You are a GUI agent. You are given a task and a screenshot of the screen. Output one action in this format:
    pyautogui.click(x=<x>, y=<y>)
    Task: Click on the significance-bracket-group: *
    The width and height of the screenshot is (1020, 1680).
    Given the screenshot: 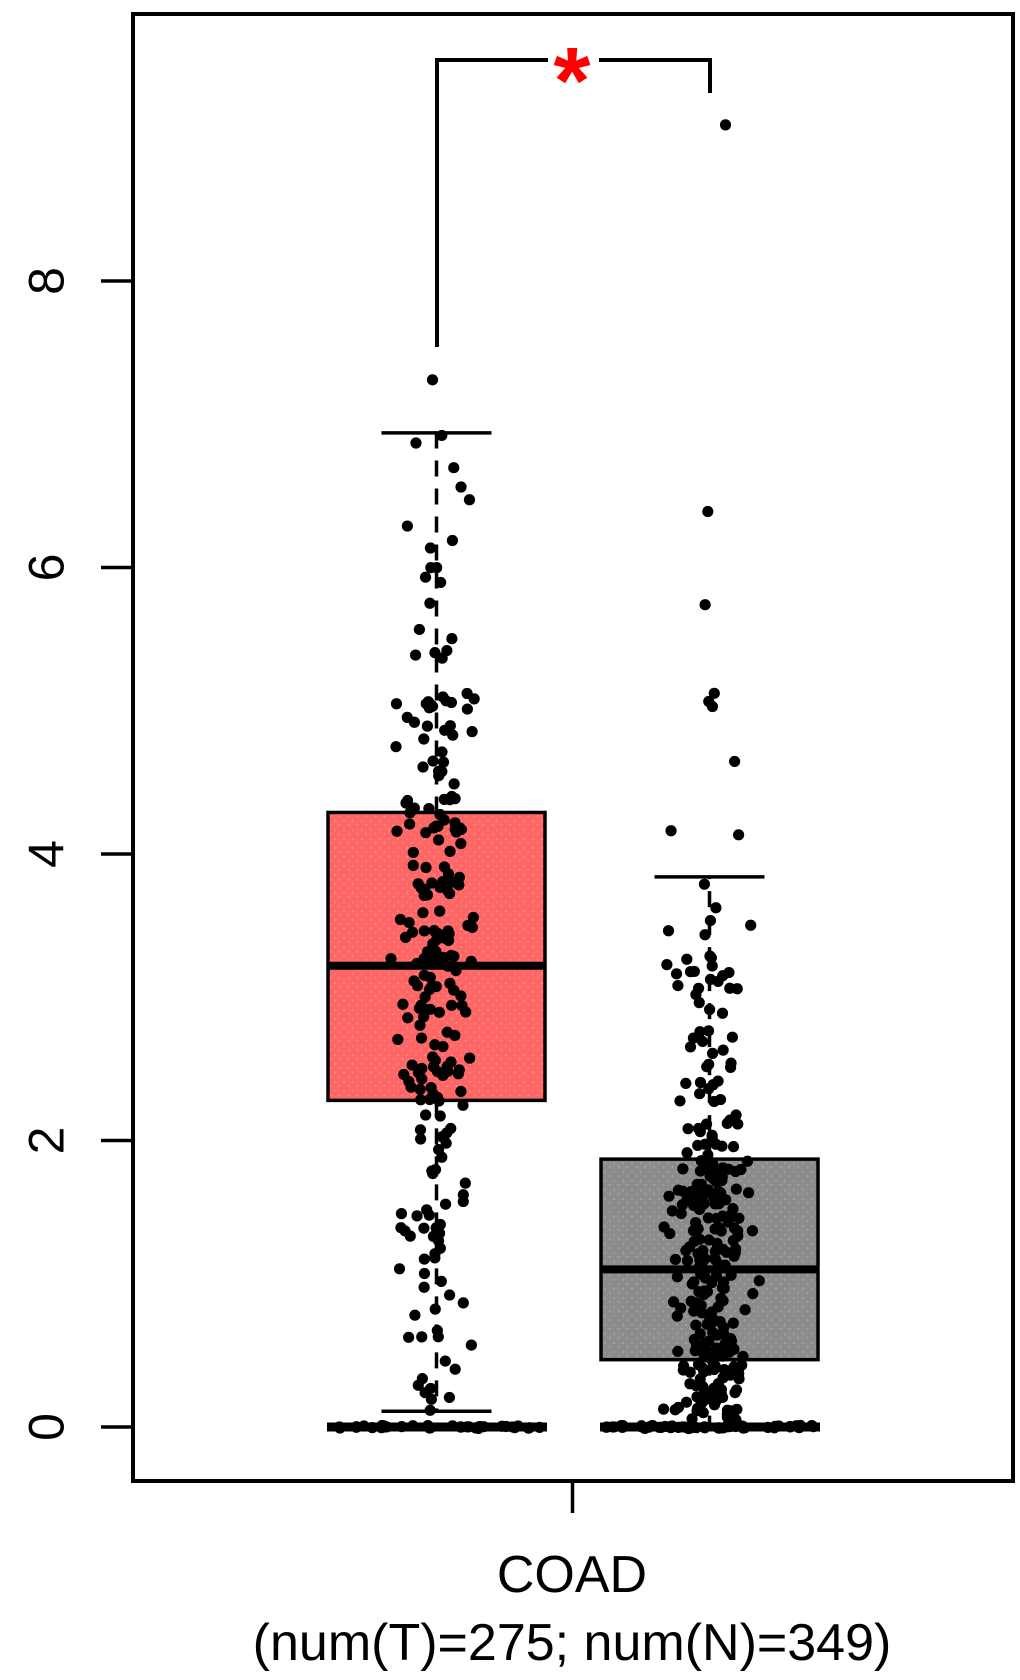 What is the action you would take?
    pyautogui.click(x=573, y=187)
    